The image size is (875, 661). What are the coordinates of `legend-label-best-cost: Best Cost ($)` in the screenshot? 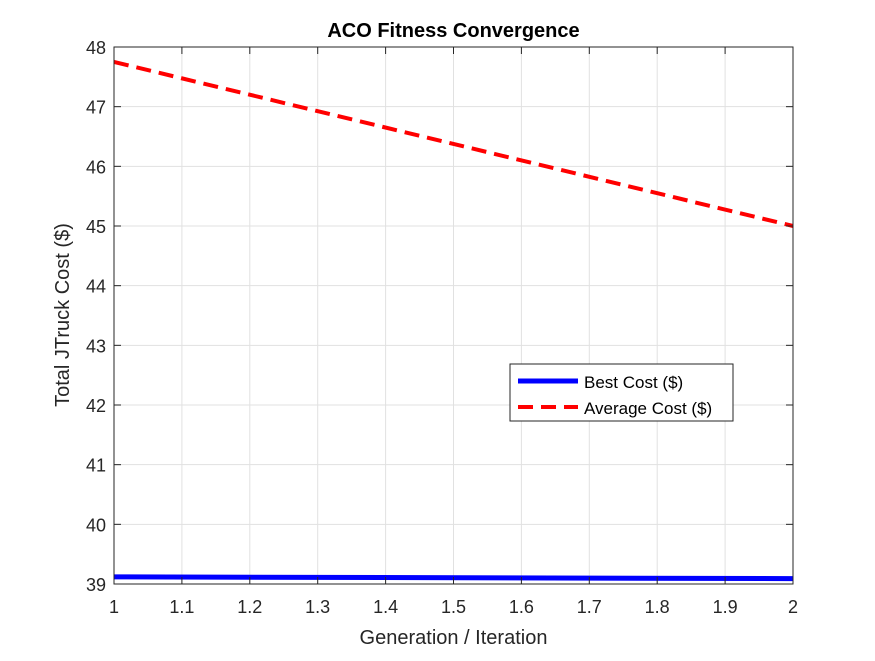 It's located at (633, 382).